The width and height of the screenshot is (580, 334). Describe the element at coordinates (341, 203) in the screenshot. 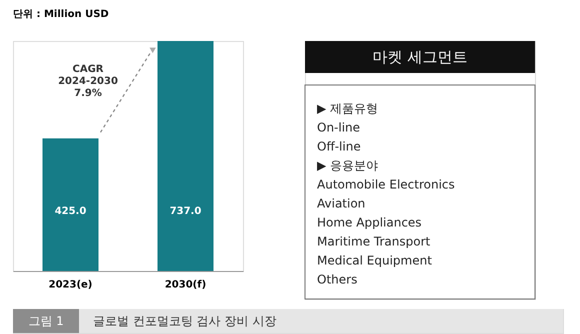

I see `text: Aviation` at that location.